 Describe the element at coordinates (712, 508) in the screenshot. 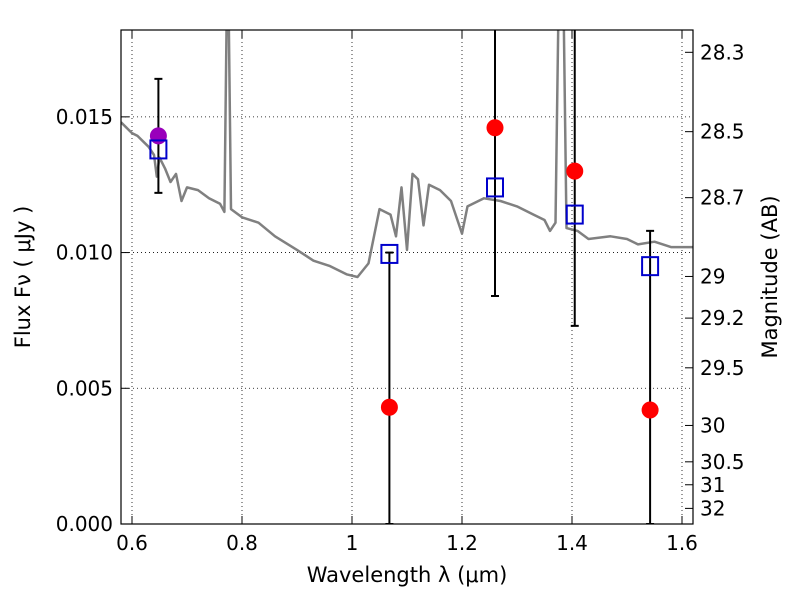

I see `right-tick-label: 32` at that location.